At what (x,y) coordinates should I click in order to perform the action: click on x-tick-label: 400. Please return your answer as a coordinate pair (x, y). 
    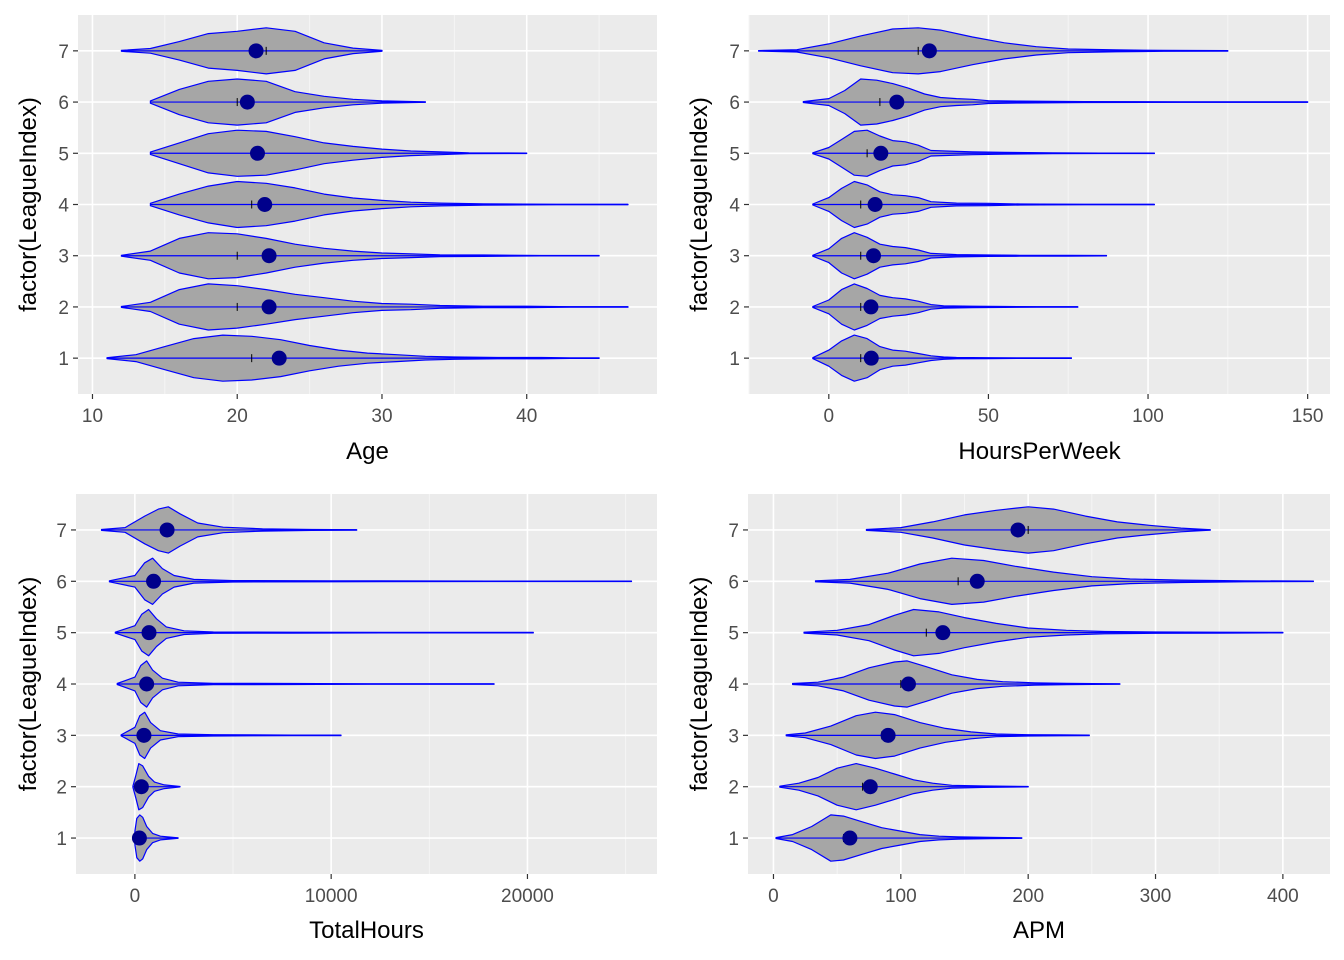
    Looking at the image, I should click on (1283, 896).